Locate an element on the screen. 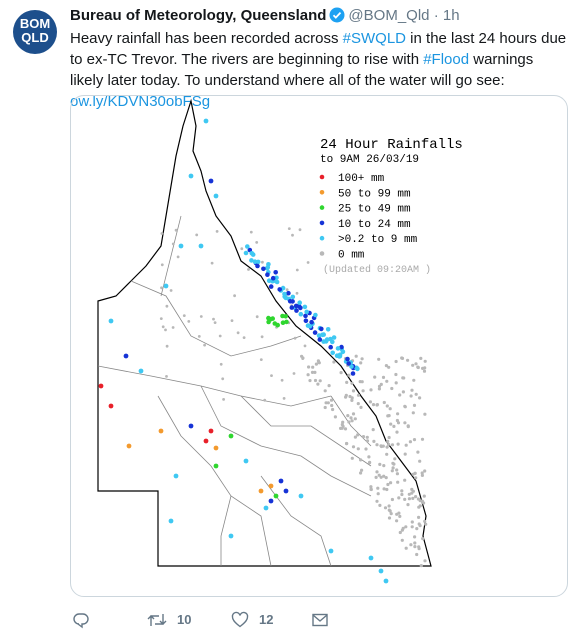  tweet-link: #Flood is located at coordinates (446, 59).